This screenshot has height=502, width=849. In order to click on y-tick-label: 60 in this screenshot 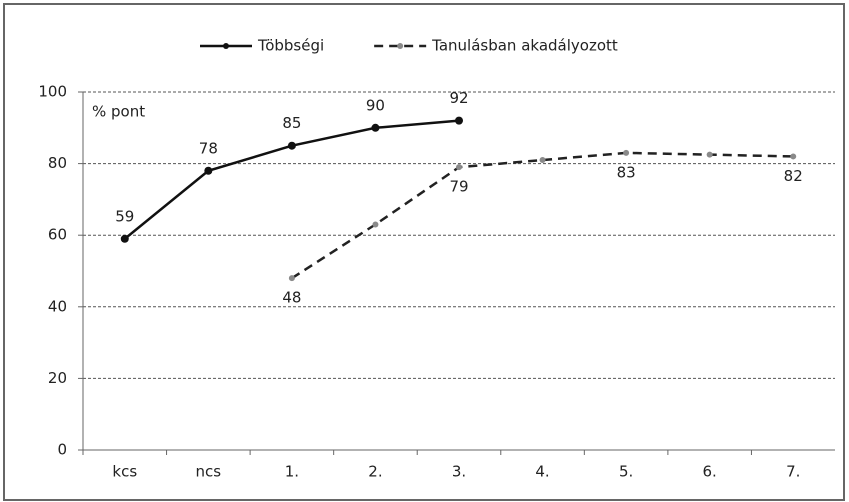, I will do `click(57, 235)`.